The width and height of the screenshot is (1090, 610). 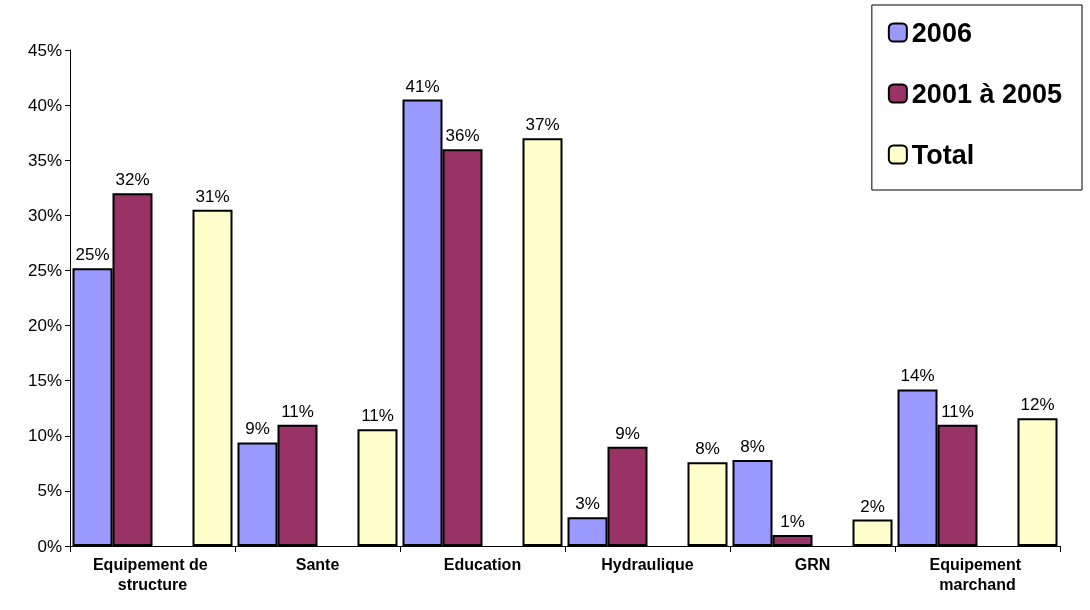 I want to click on data-label: 25%, so click(x=92, y=255).